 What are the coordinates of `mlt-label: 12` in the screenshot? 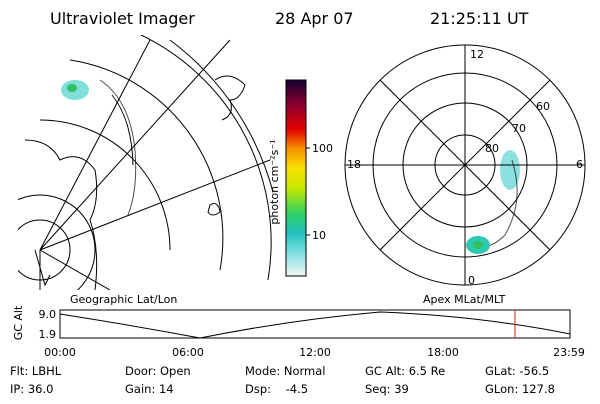 It's located at (477, 54).